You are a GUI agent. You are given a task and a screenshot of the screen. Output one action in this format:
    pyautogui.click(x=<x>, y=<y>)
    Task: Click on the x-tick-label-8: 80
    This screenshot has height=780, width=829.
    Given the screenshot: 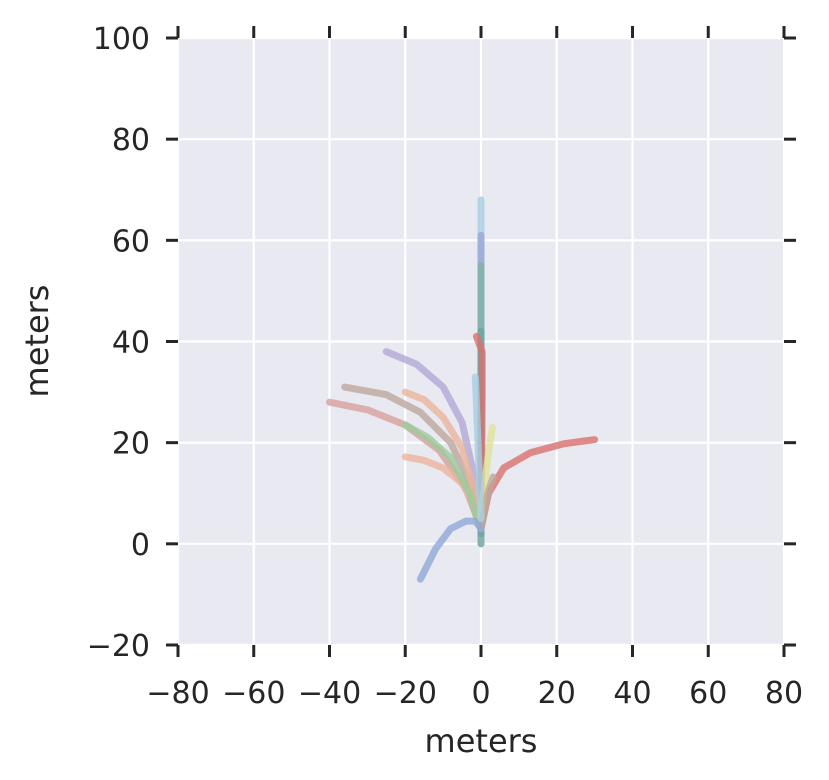 What is the action you would take?
    pyautogui.click(x=784, y=693)
    